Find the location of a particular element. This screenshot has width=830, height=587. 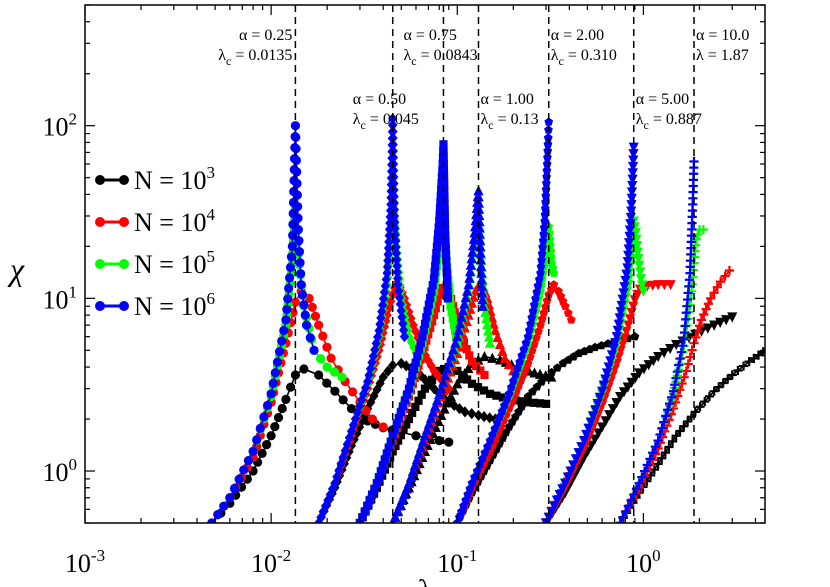

x-tick-label: 10-1 is located at coordinates (457, 562).